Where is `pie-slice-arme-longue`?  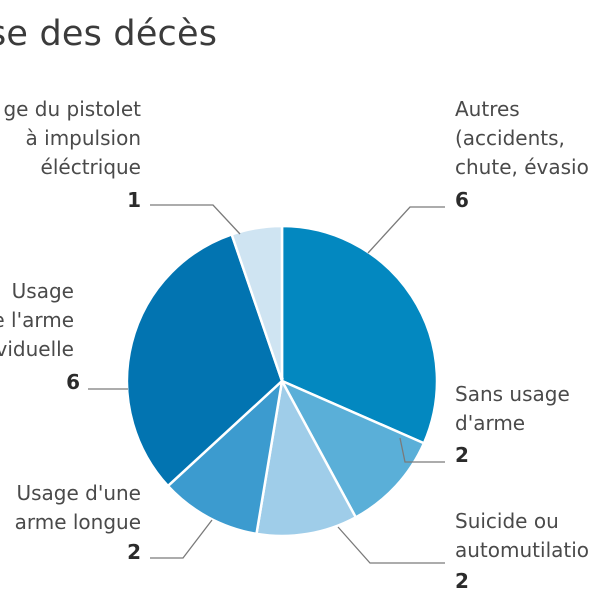
pie-slice-arme-longue is located at coordinates (225, 456).